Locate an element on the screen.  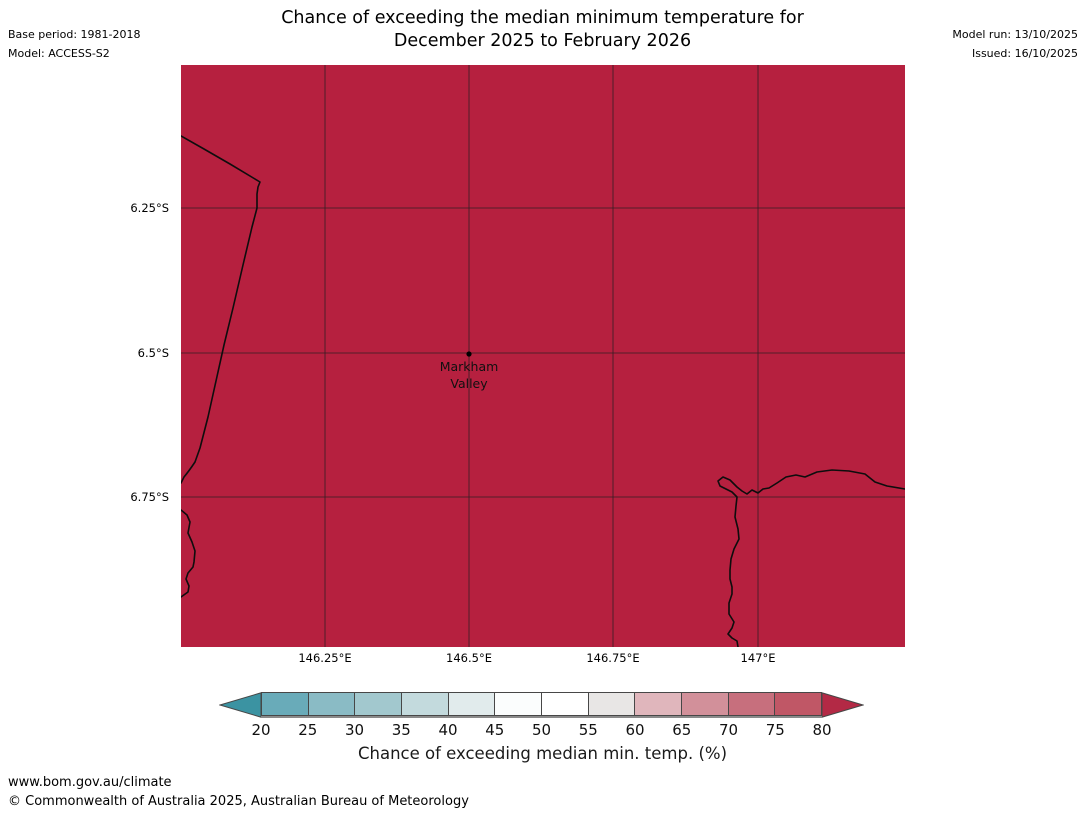
base-period-text: Base period: 1981-2018 is located at coordinates (74, 34).